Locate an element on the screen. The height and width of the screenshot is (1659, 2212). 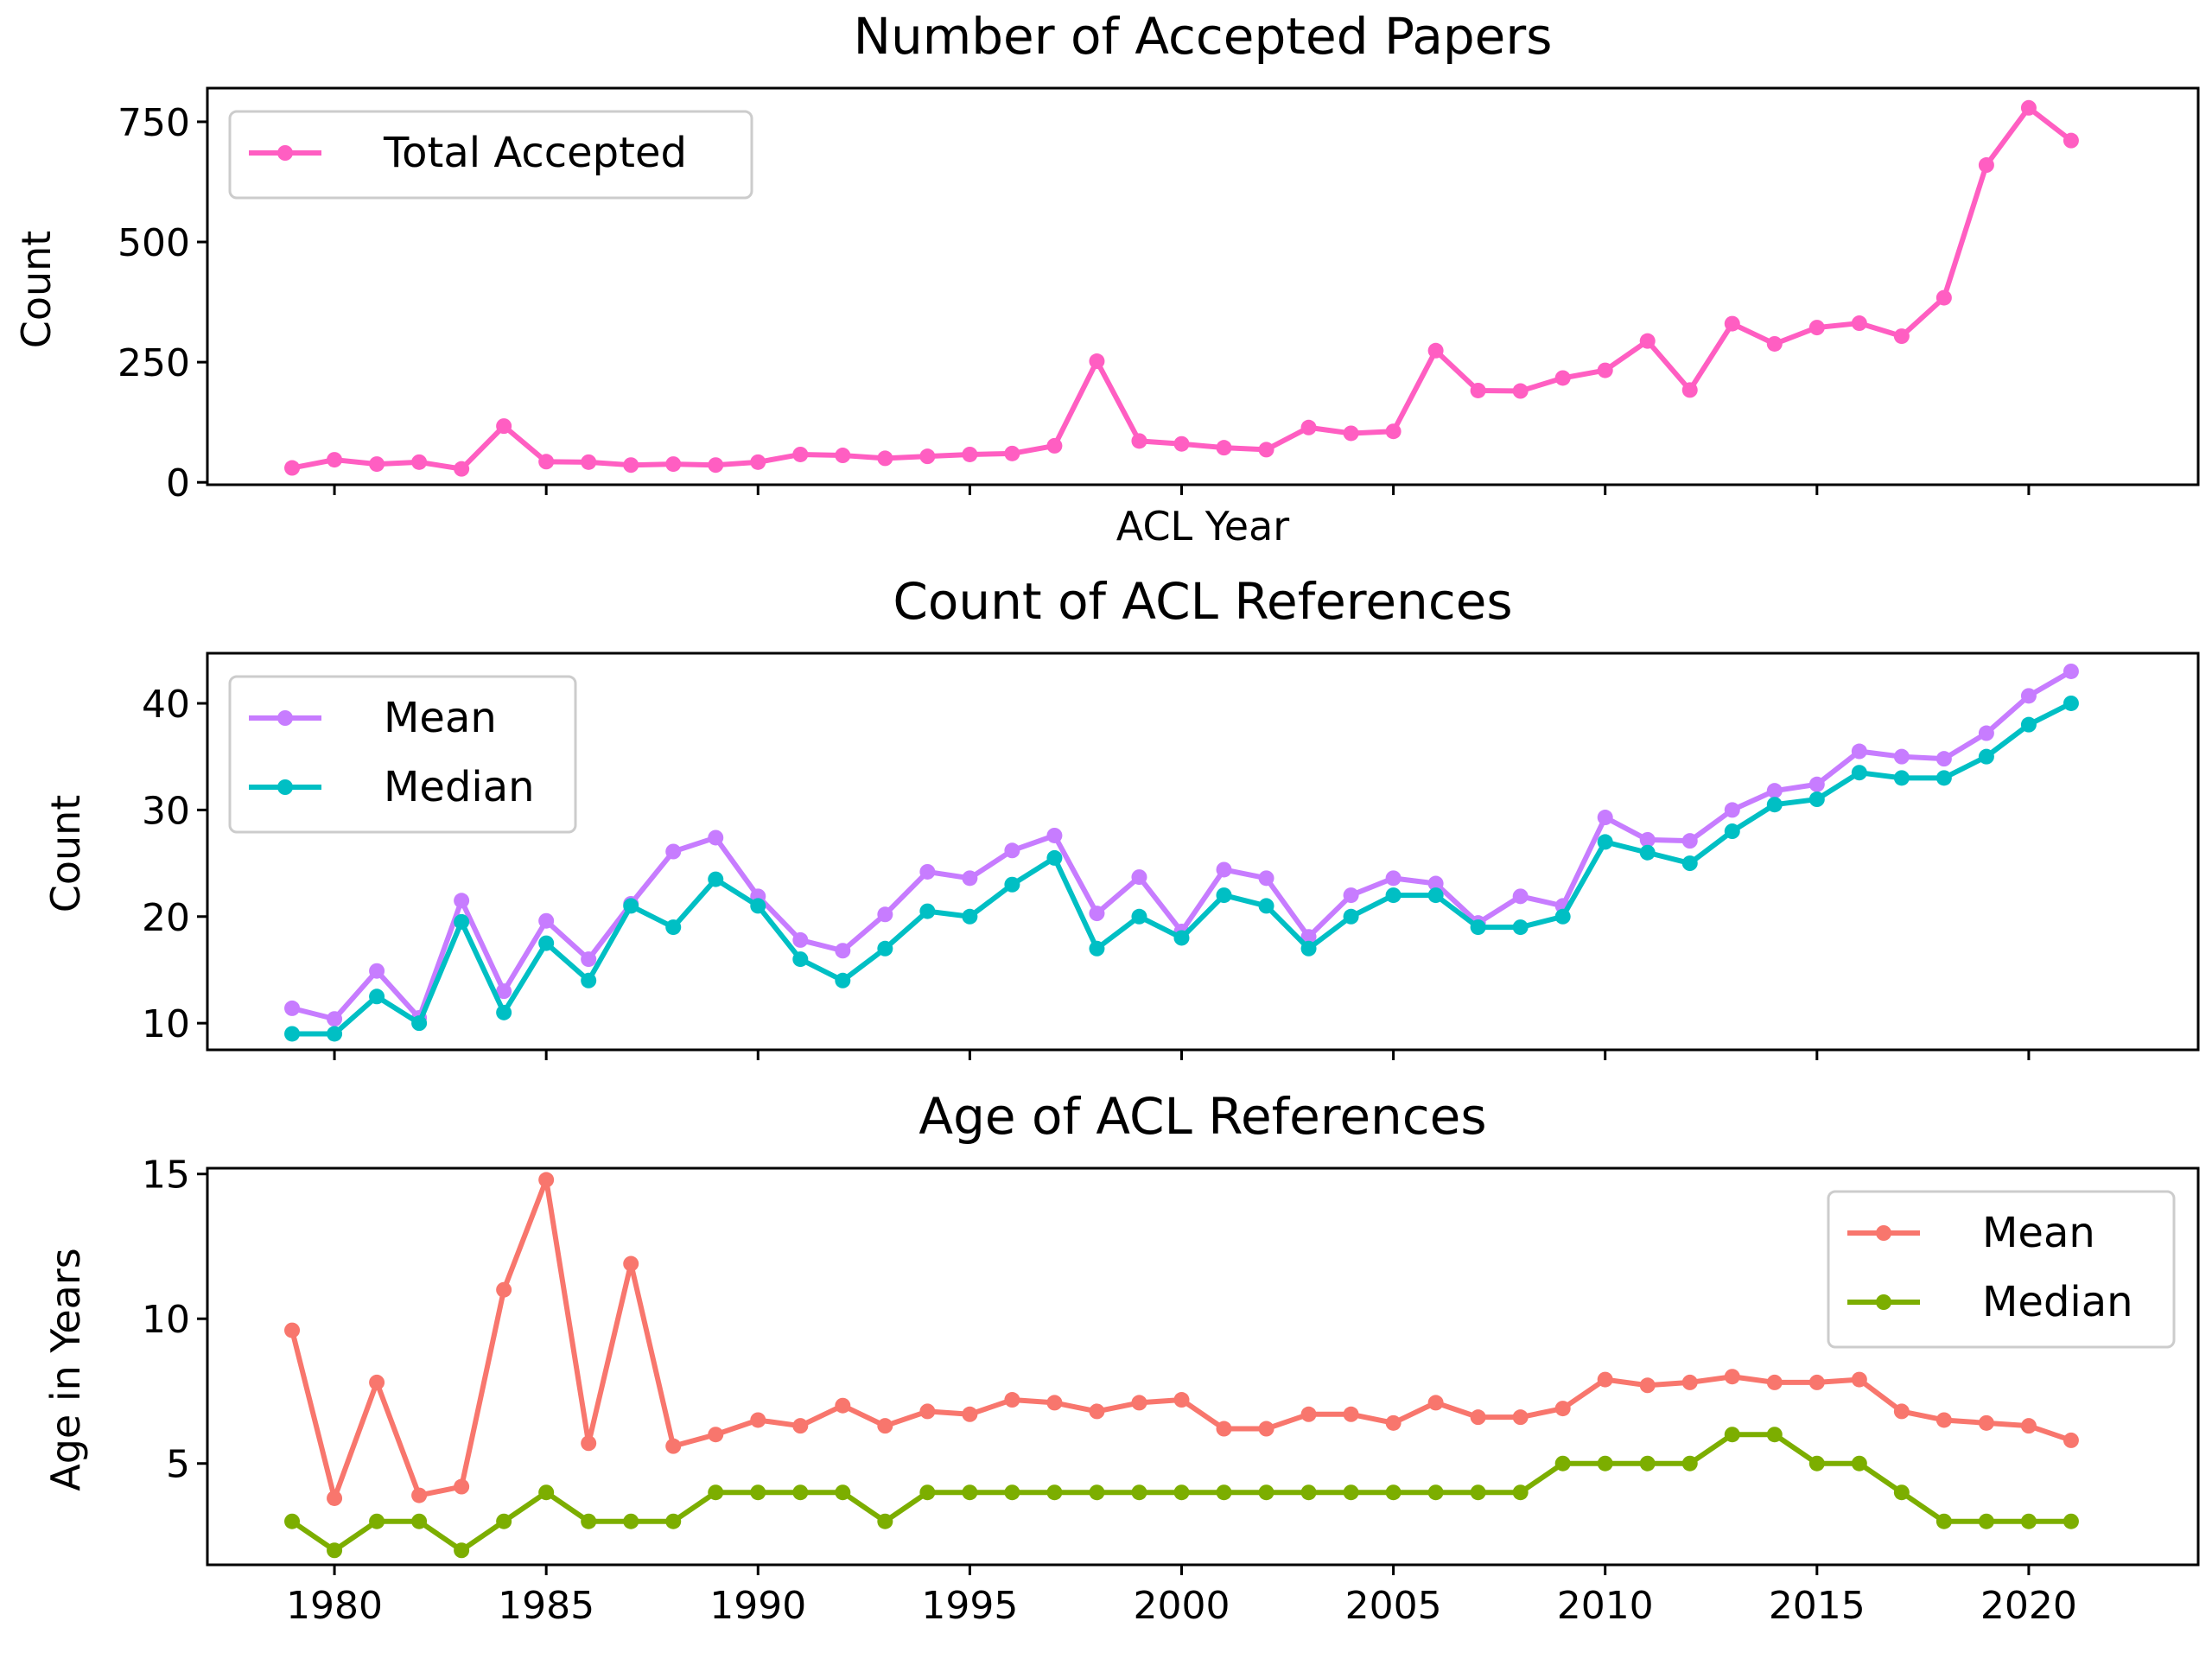
legend-box is located at coordinates (490, 155).